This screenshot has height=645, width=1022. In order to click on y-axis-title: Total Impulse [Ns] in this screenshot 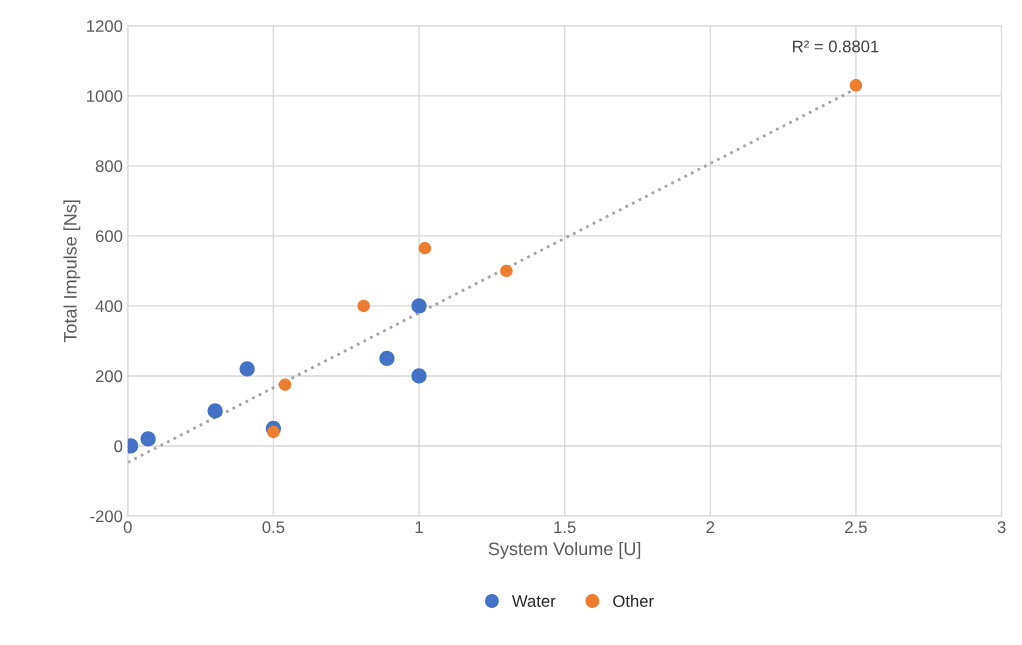, I will do `click(72, 271)`.